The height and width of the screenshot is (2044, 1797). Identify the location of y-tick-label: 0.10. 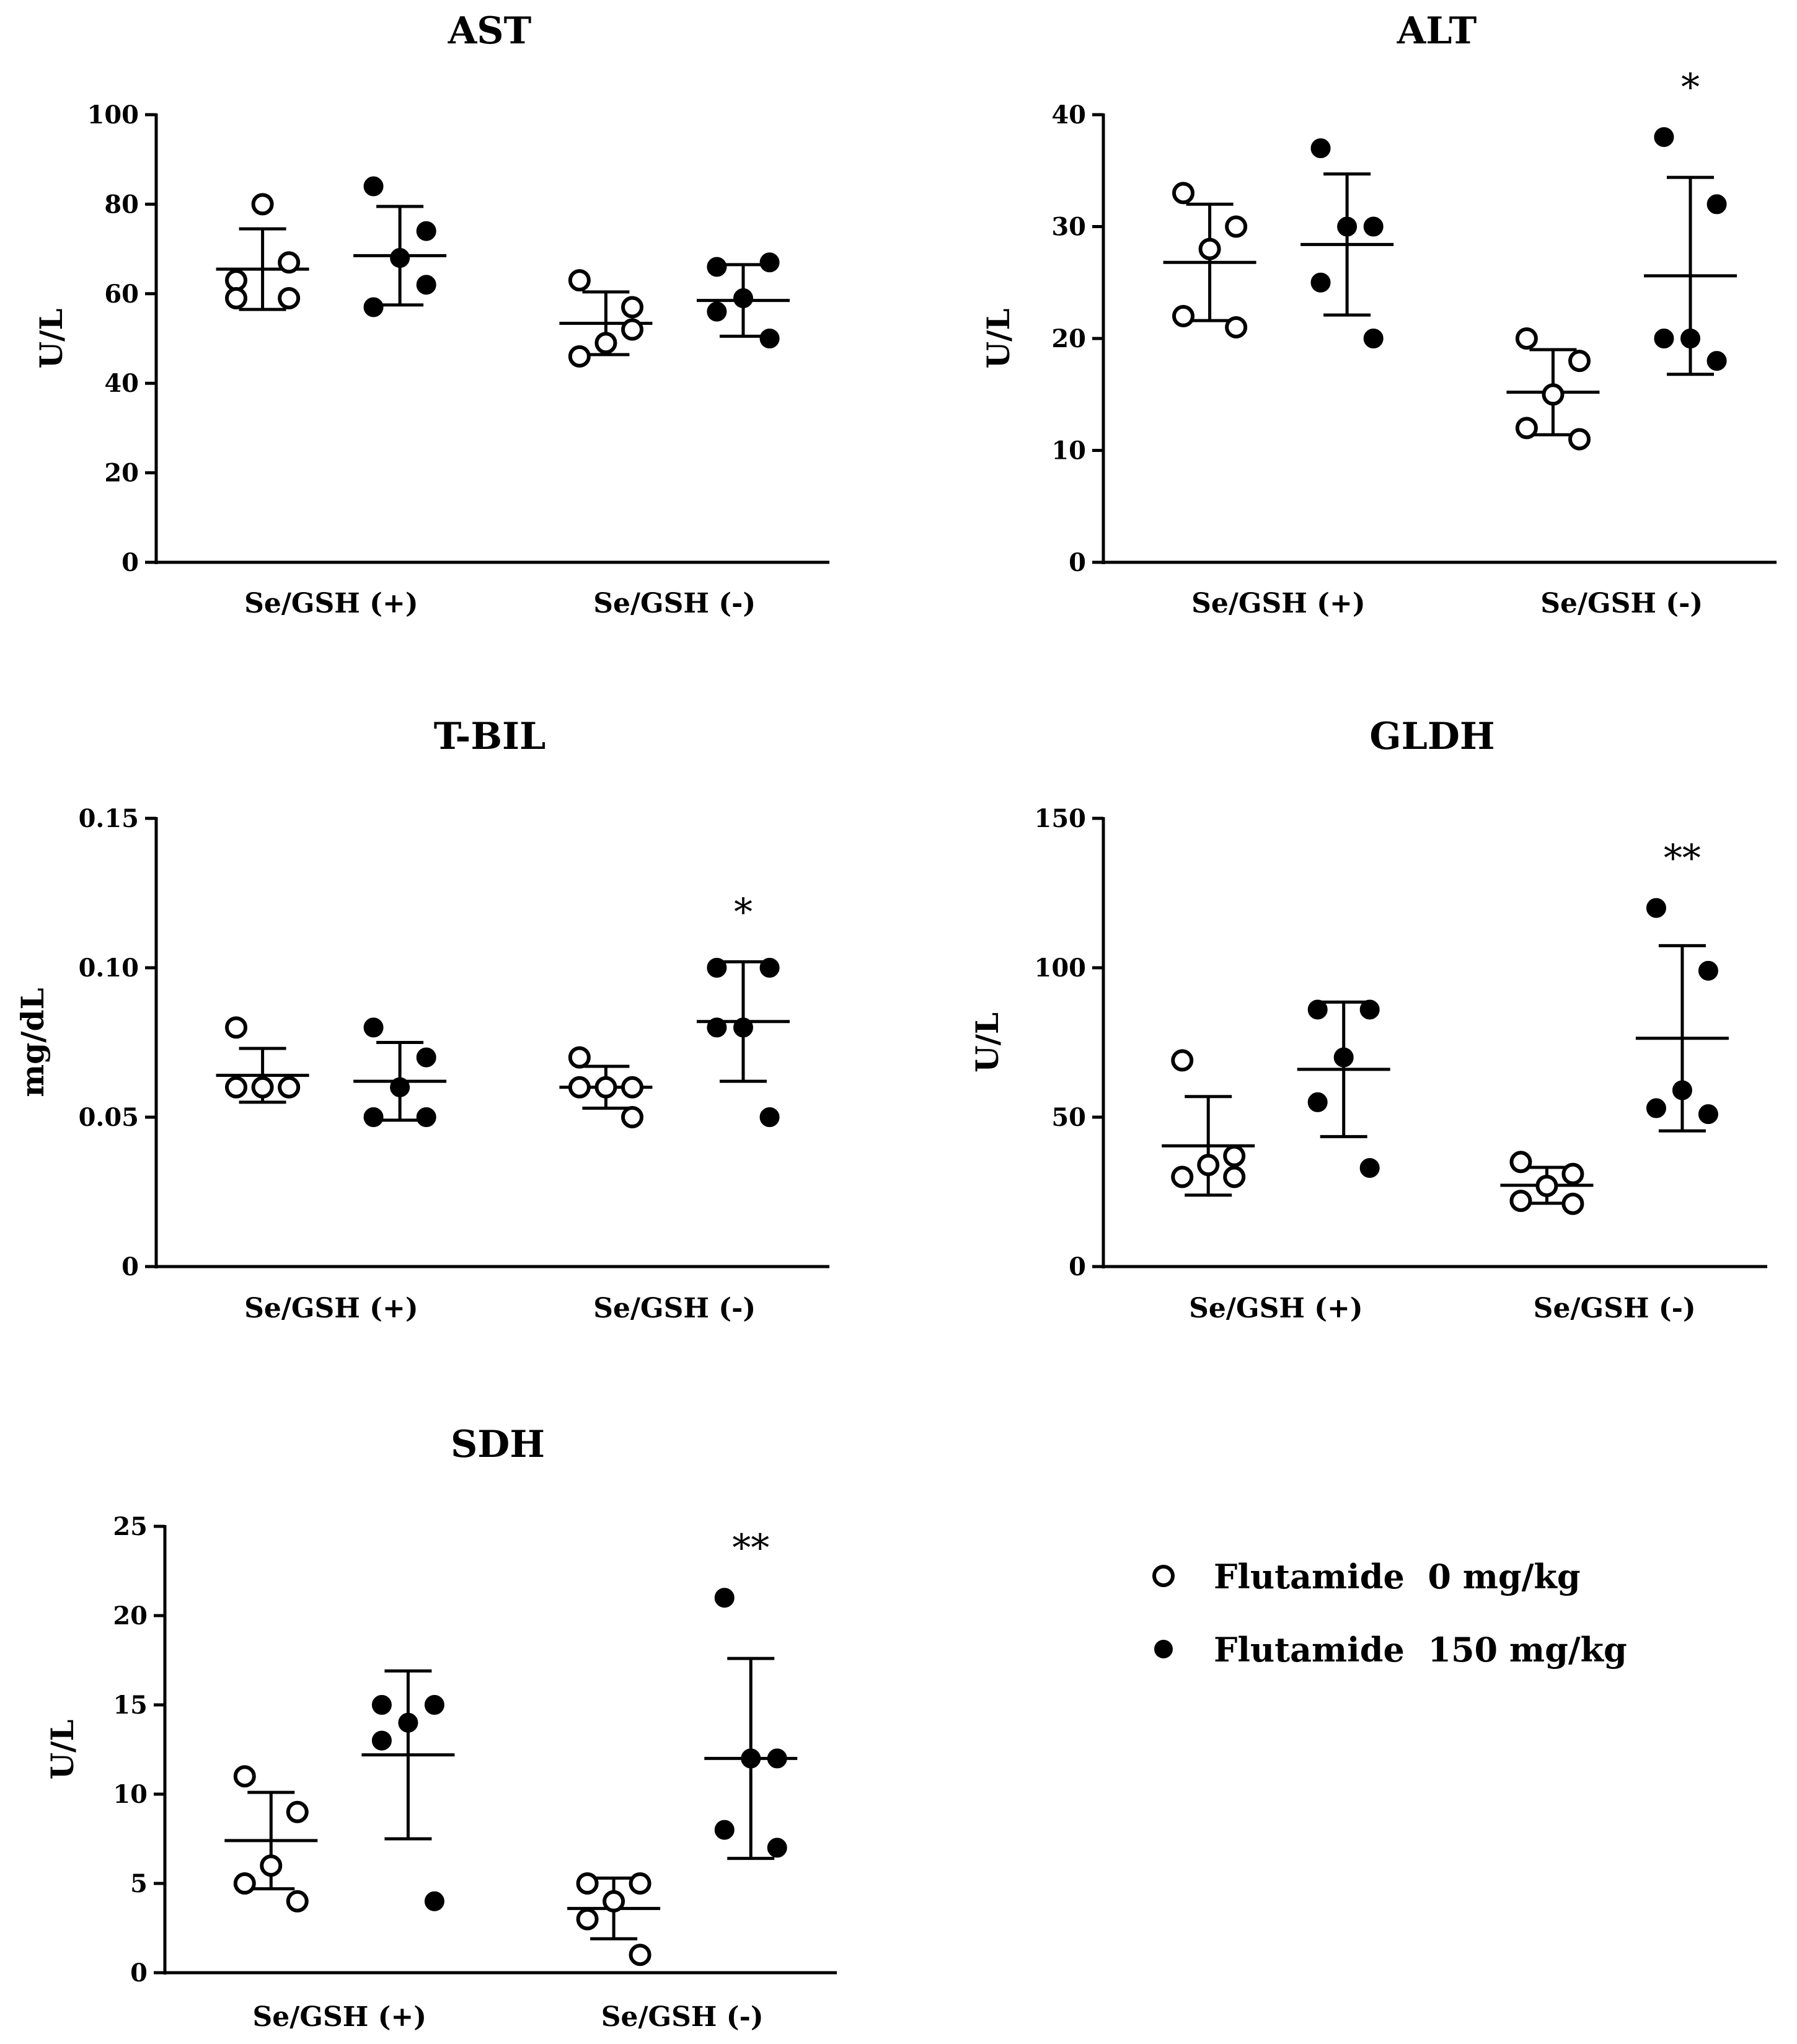
(109, 968).